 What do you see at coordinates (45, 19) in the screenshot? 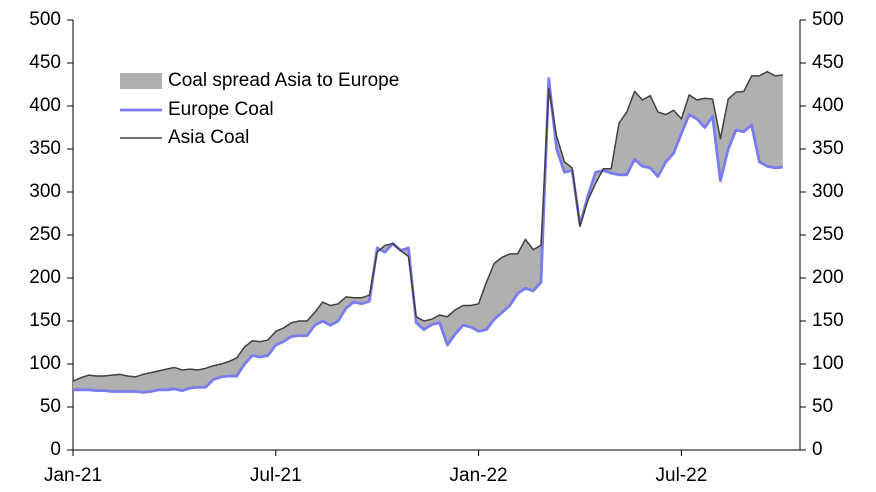
I see `y-tick-label: 500` at bounding box center [45, 19].